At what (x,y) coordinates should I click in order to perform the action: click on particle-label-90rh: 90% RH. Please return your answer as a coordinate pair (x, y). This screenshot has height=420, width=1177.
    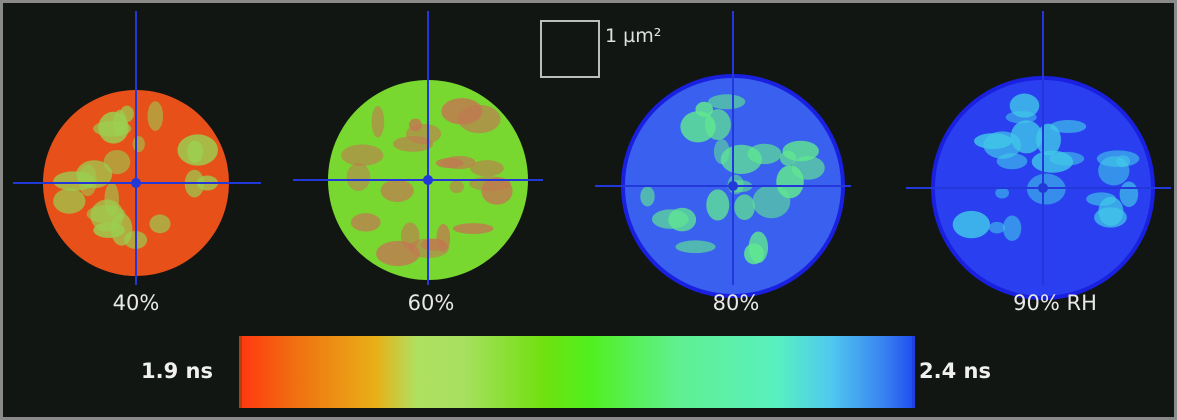
    Looking at the image, I should click on (1055, 303).